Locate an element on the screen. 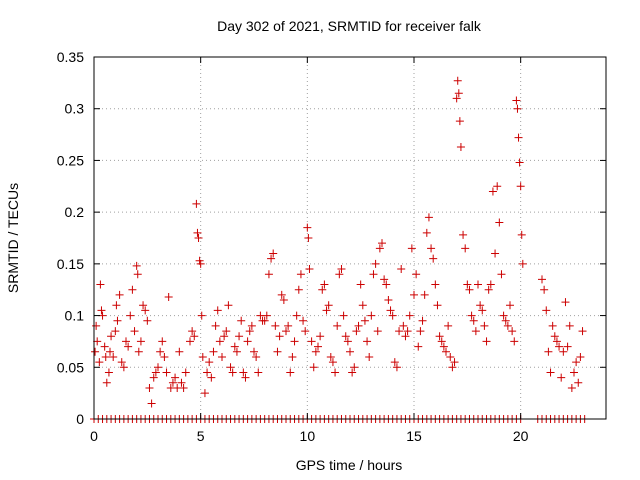  y-tick-label: 0.35 is located at coordinates (70, 57).